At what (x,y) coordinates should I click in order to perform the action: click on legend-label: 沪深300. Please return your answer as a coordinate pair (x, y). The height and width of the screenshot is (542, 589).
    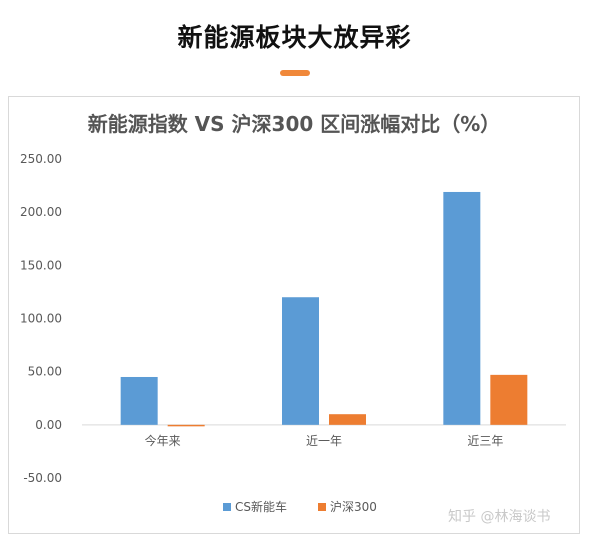
    Looking at the image, I should click on (353, 507).